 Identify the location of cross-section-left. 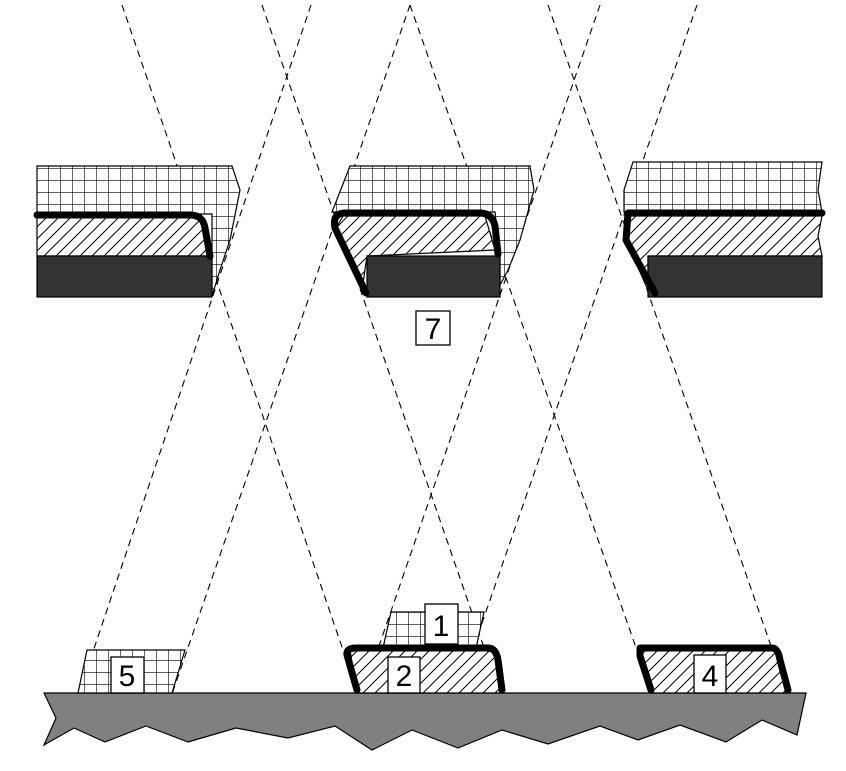
(137, 231).